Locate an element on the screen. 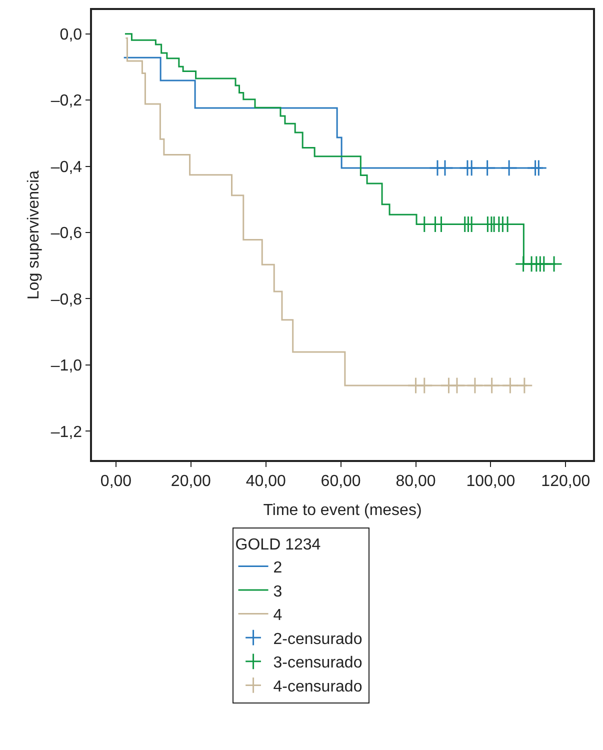 The width and height of the screenshot is (603, 750). y-tick-label: –0,4 is located at coordinates (66, 167).